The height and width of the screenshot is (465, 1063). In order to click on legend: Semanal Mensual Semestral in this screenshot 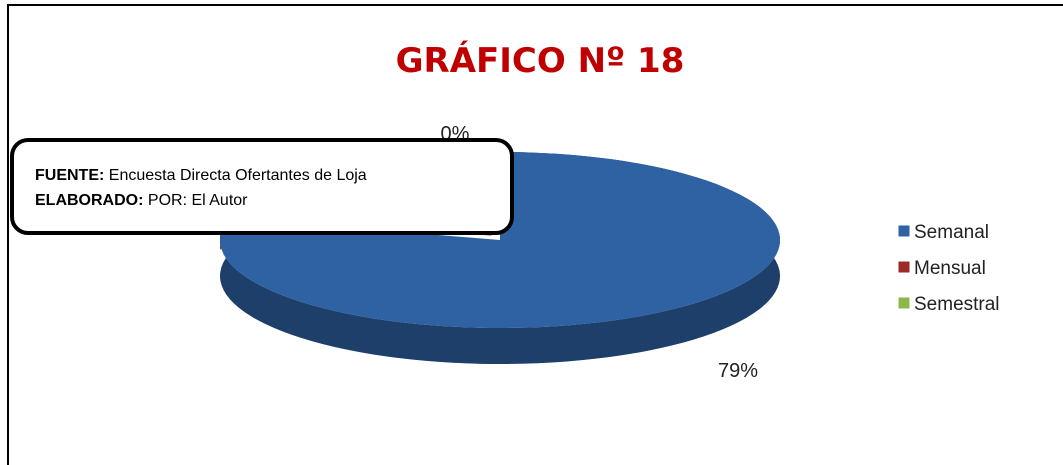, I will do `click(948, 268)`.